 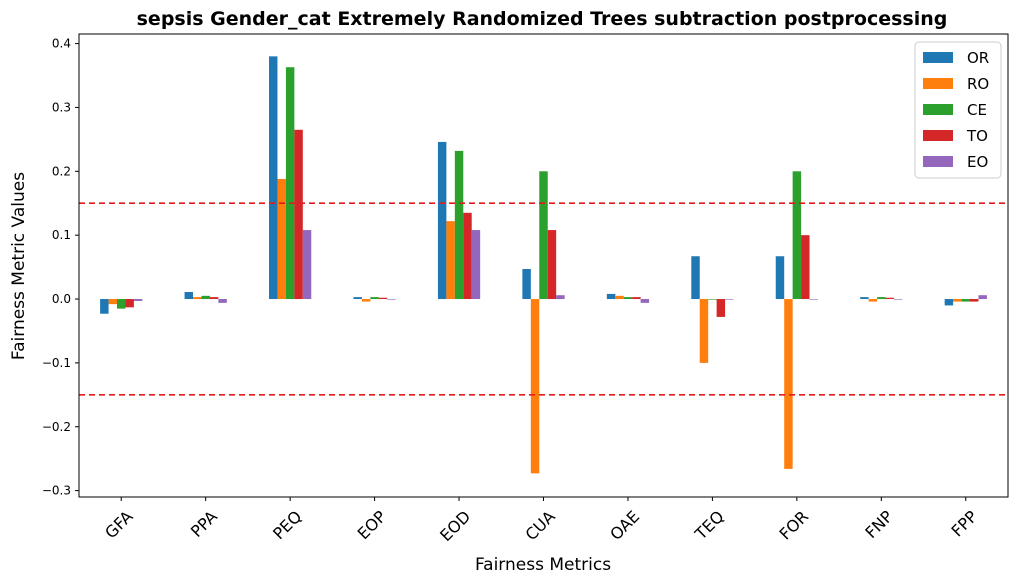 What do you see at coordinates (889, 298) in the screenshot?
I see `bar-to-fnp` at bounding box center [889, 298].